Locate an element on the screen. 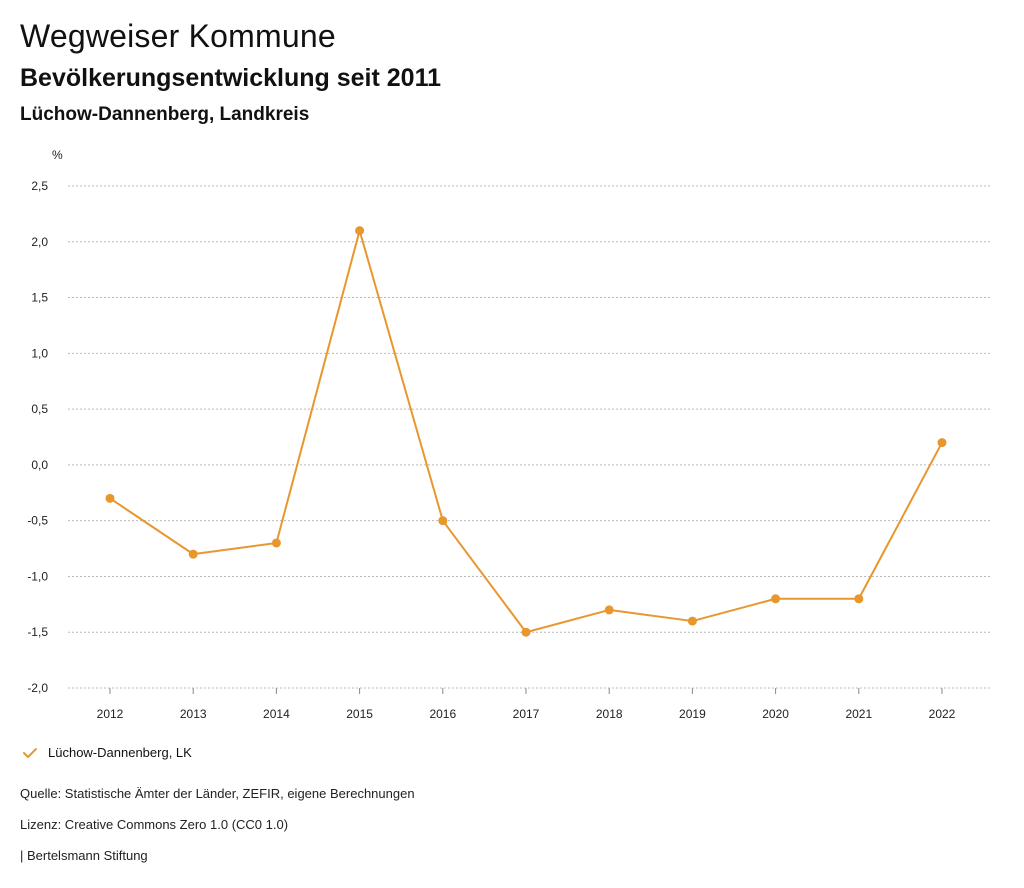  data-point-2016 is located at coordinates (443, 521).